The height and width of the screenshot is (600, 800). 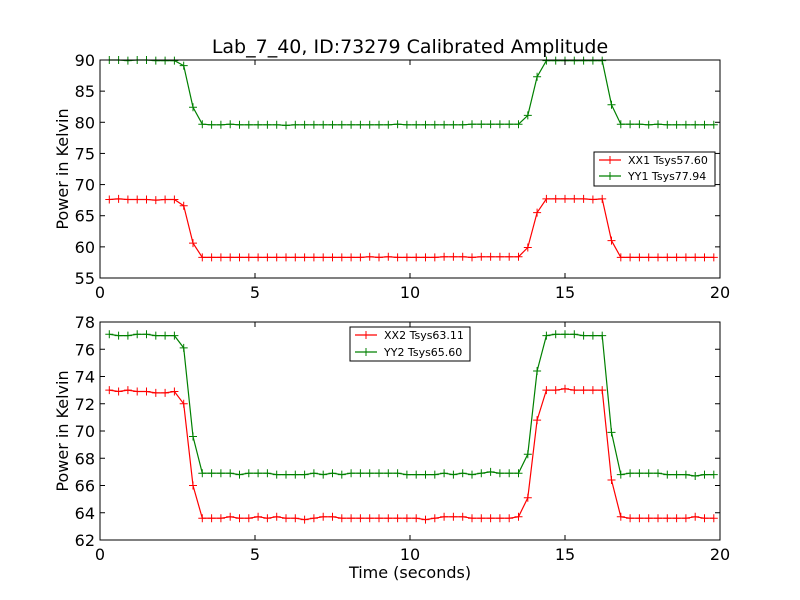 I want to click on top-legend-label-yy1: YY1 Tsys77.94, so click(x=666, y=176).